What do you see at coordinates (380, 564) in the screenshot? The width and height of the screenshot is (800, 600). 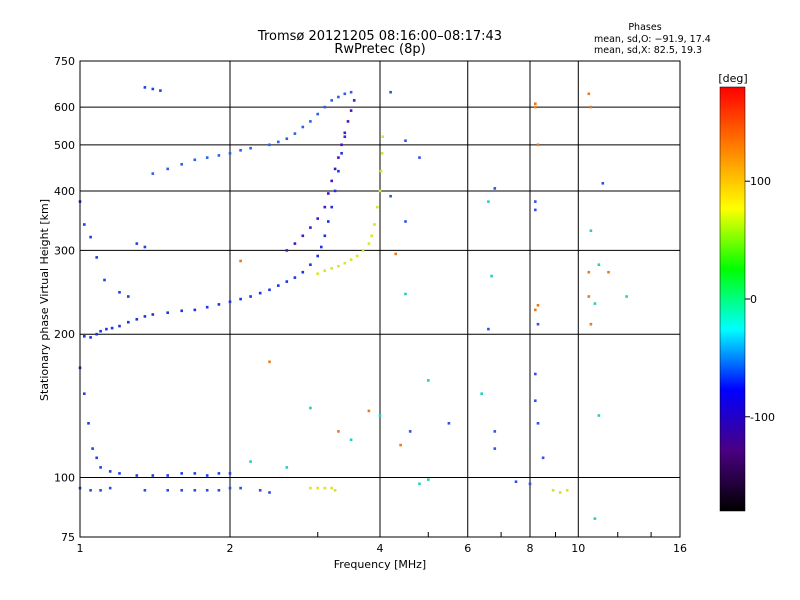 I see `x-axis-label: Frequency [MHz]` at bounding box center [380, 564].